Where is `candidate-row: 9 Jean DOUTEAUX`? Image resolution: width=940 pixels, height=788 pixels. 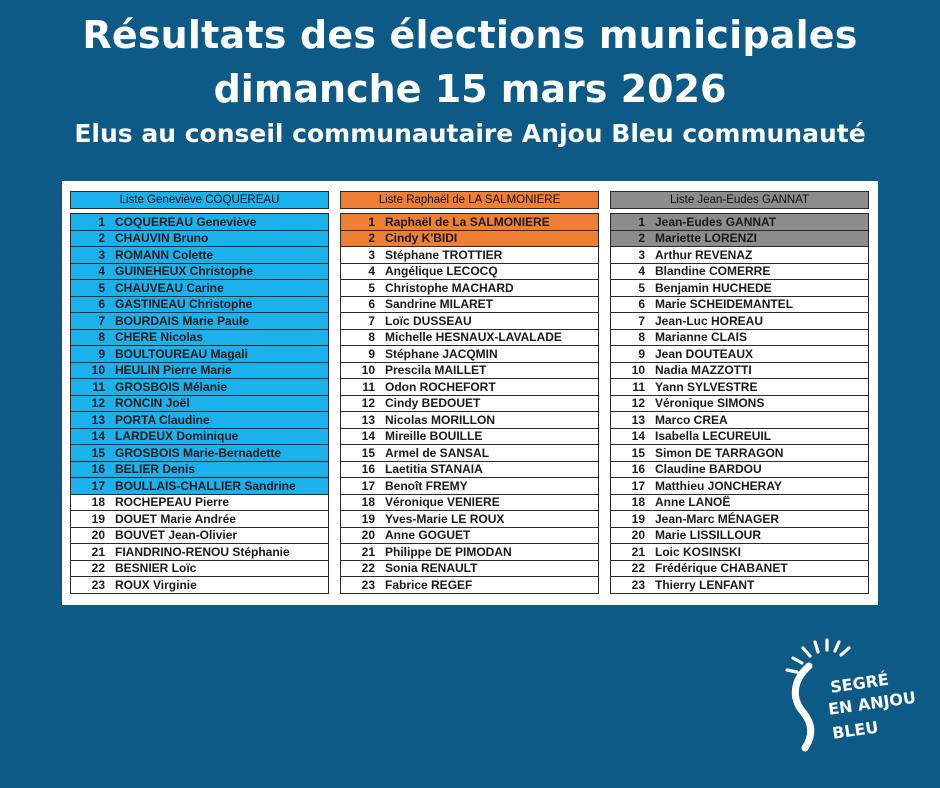
candidate-row: 9 Jean DOUTEAUX is located at coordinates (739, 353).